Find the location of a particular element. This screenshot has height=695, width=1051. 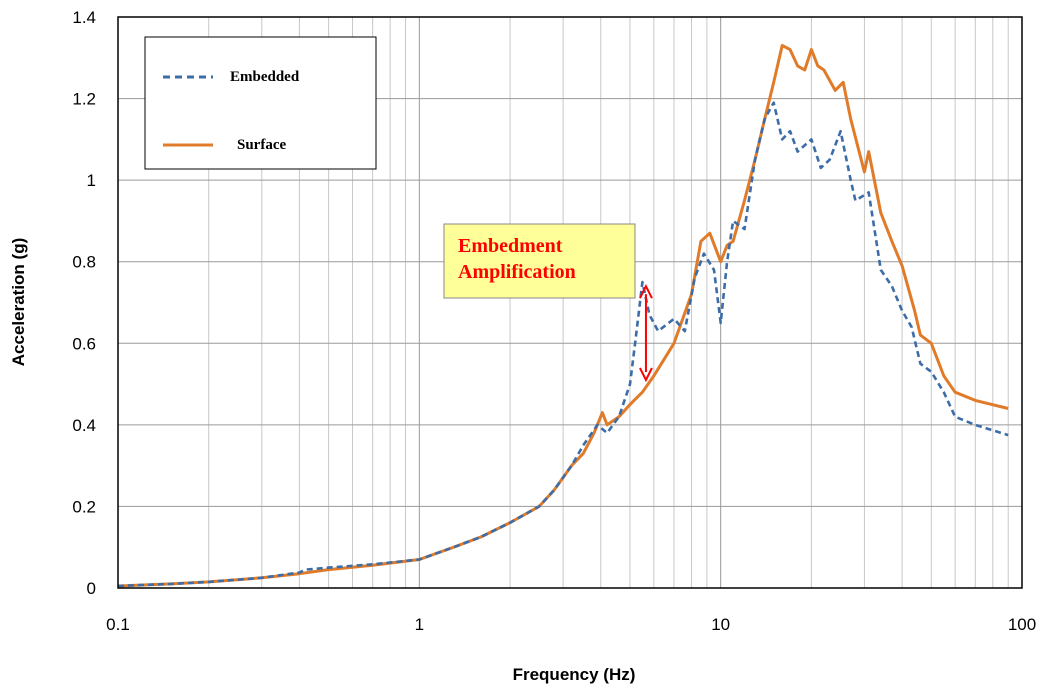

y-tick-label: 1.4 is located at coordinates (84, 17).